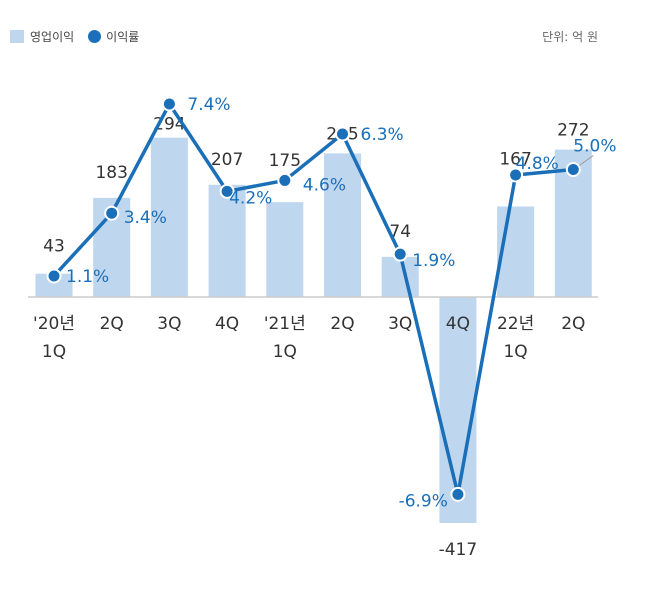 The image size is (660, 612). What do you see at coordinates (515, 159) in the screenshot?
I see `bar-value-label: 167` at bounding box center [515, 159].